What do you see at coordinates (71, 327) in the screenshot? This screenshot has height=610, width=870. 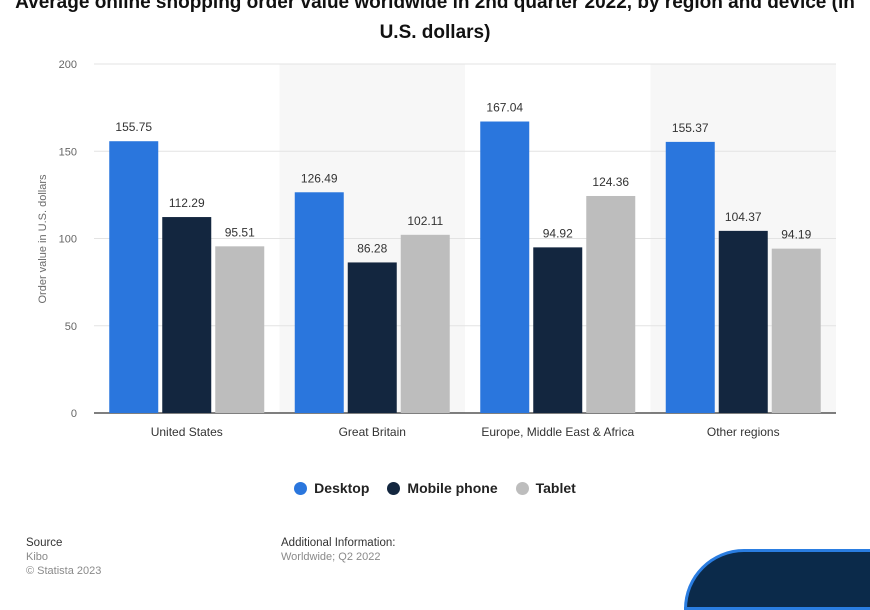 I see `y-tick-label: 50` at bounding box center [71, 327].